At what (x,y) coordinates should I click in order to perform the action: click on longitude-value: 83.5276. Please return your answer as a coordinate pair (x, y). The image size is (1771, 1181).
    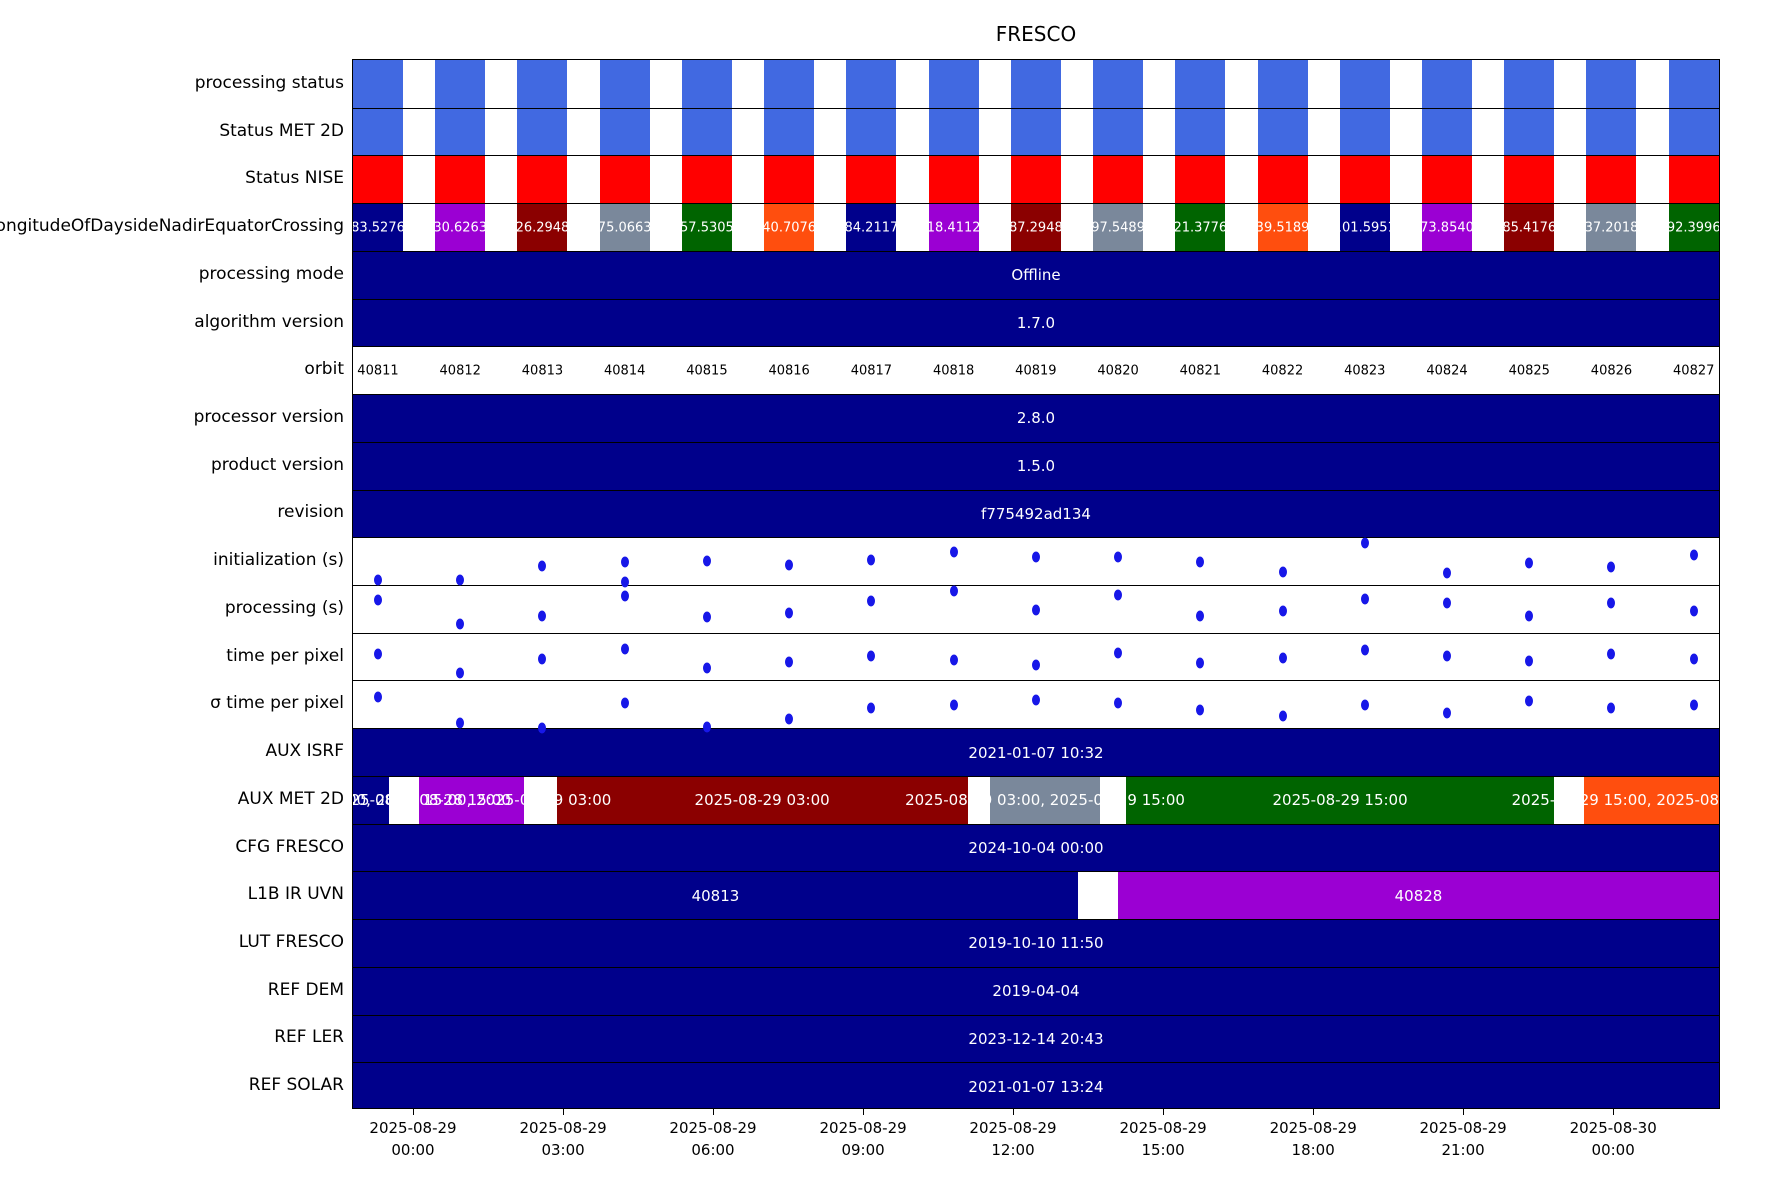
    Looking at the image, I should click on (378, 228).